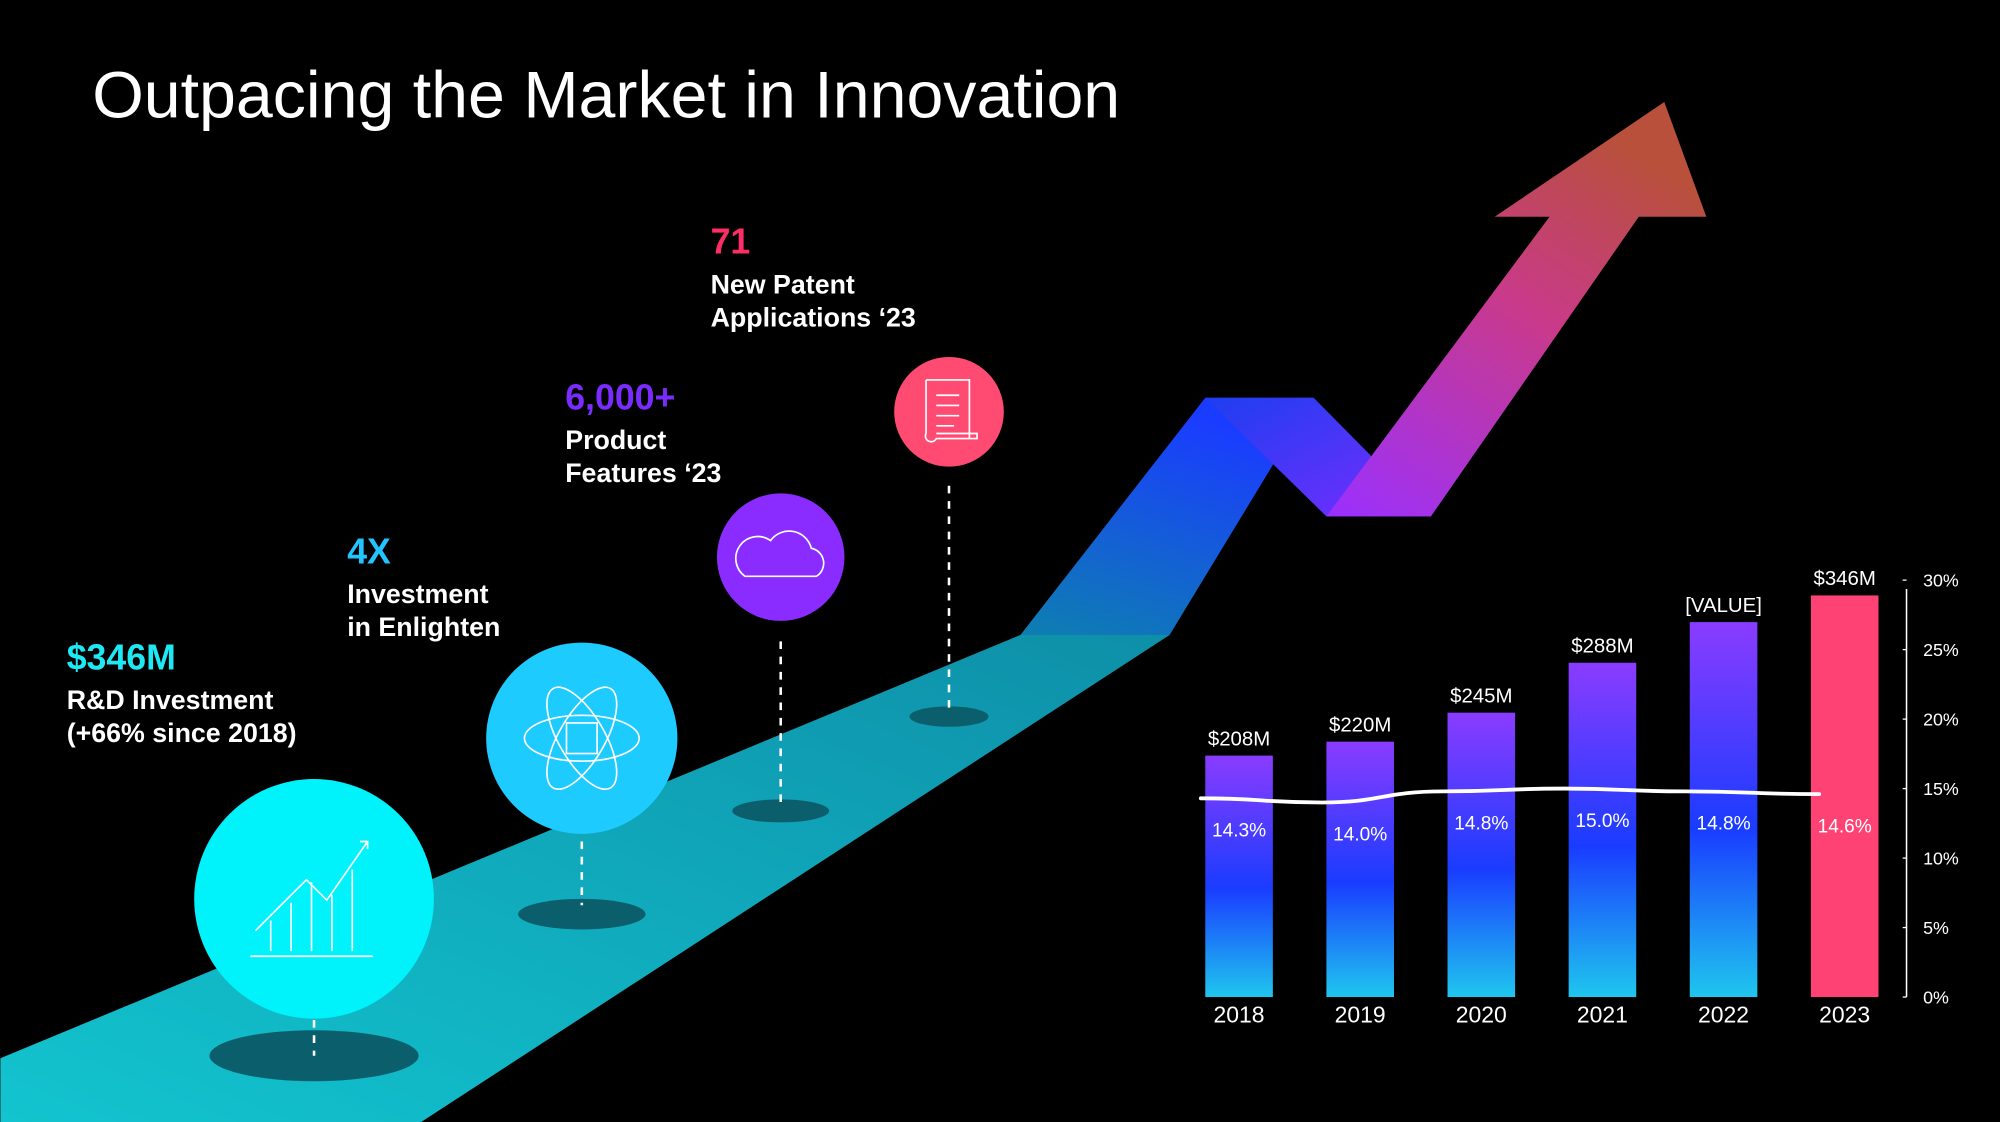 This screenshot has width=2000, height=1122. I want to click on x-tick-label: 2022, so click(1723, 1015).